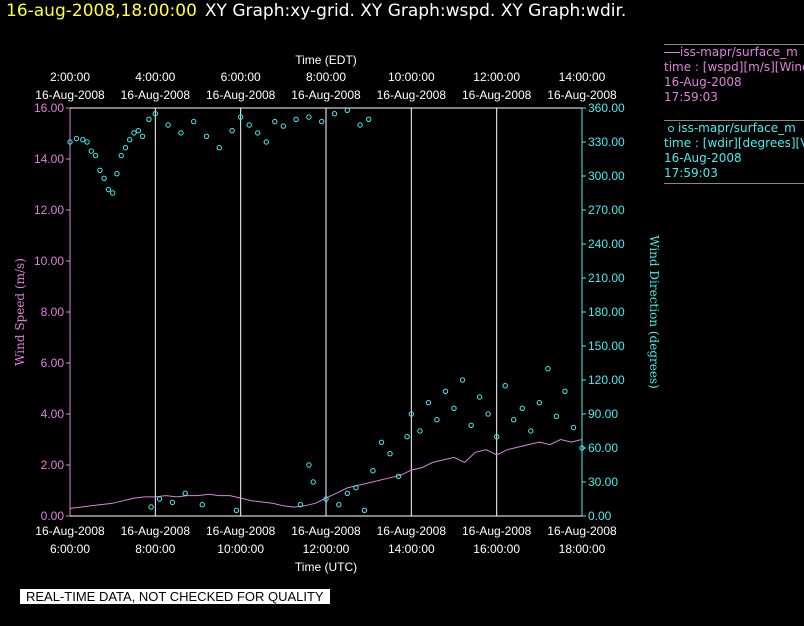 This screenshot has height=626, width=804. I want to click on bottom-tick-time: 18:00:00, so click(582, 549).